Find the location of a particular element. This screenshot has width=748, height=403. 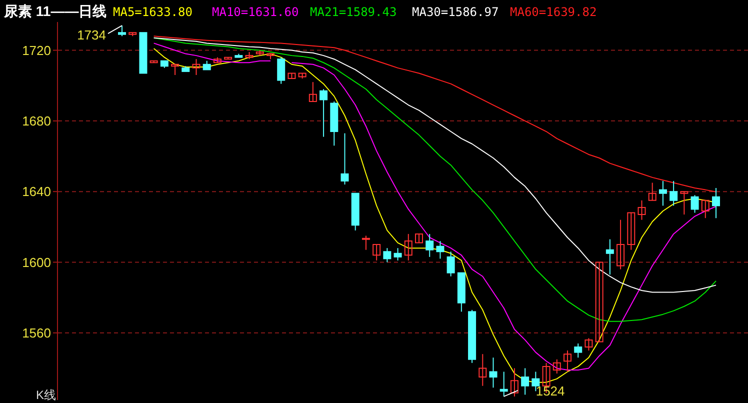

text: MA30=1586.97 is located at coordinates (455, 12).